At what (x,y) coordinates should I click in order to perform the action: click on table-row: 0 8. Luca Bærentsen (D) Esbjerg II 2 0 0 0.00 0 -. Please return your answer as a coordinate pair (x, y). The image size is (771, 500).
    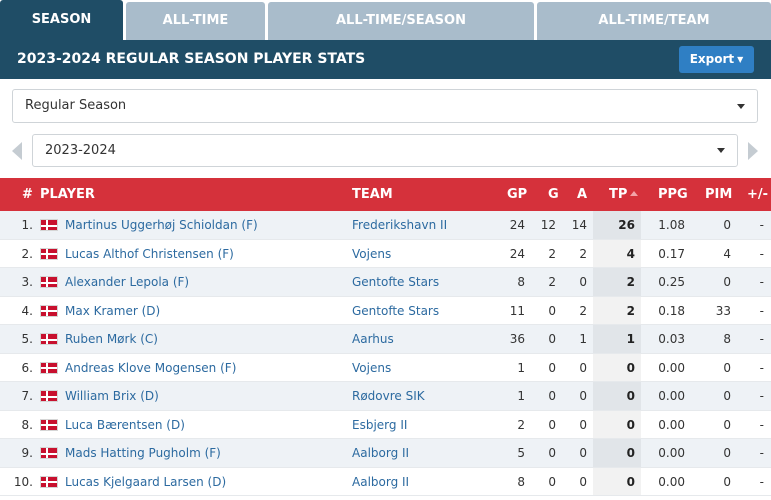
    Looking at the image, I should click on (385, 424).